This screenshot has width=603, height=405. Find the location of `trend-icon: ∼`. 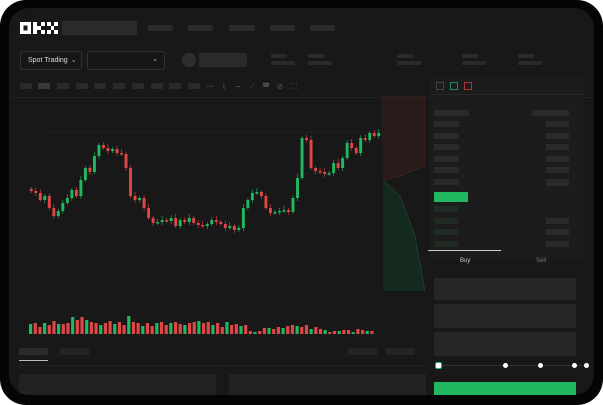

trend-icon: ∼ is located at coordinates (238, 86).